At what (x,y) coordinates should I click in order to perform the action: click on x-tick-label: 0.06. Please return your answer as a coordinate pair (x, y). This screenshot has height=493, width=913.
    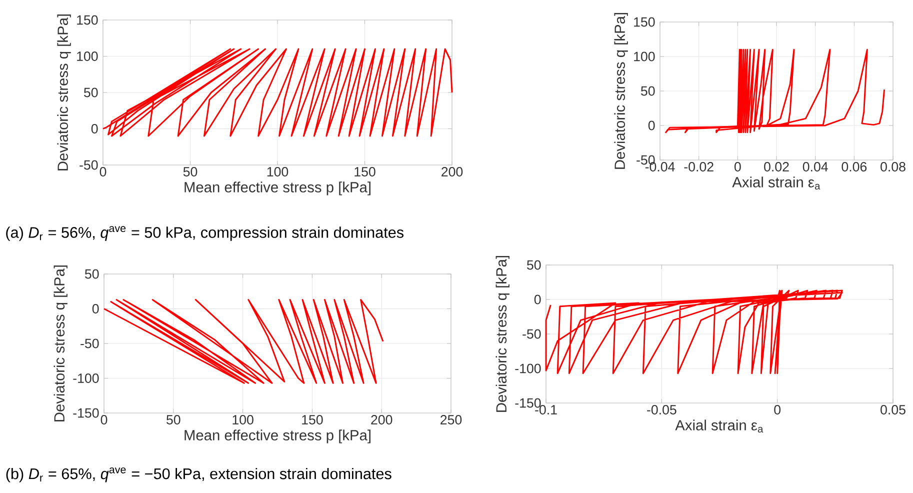
    Looking at the image, I should click on (854, 167).